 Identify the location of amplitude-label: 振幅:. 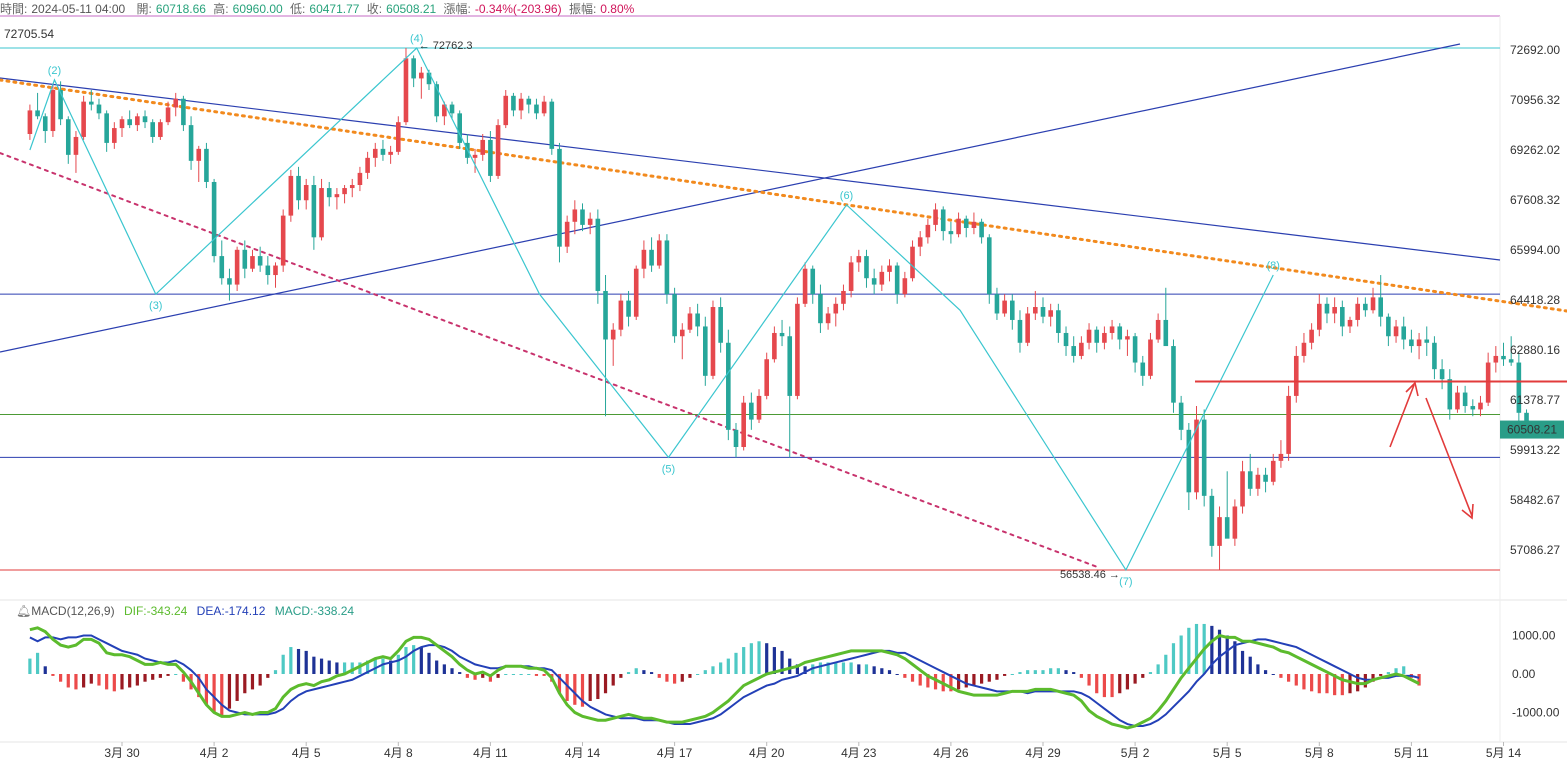
(582, 9).